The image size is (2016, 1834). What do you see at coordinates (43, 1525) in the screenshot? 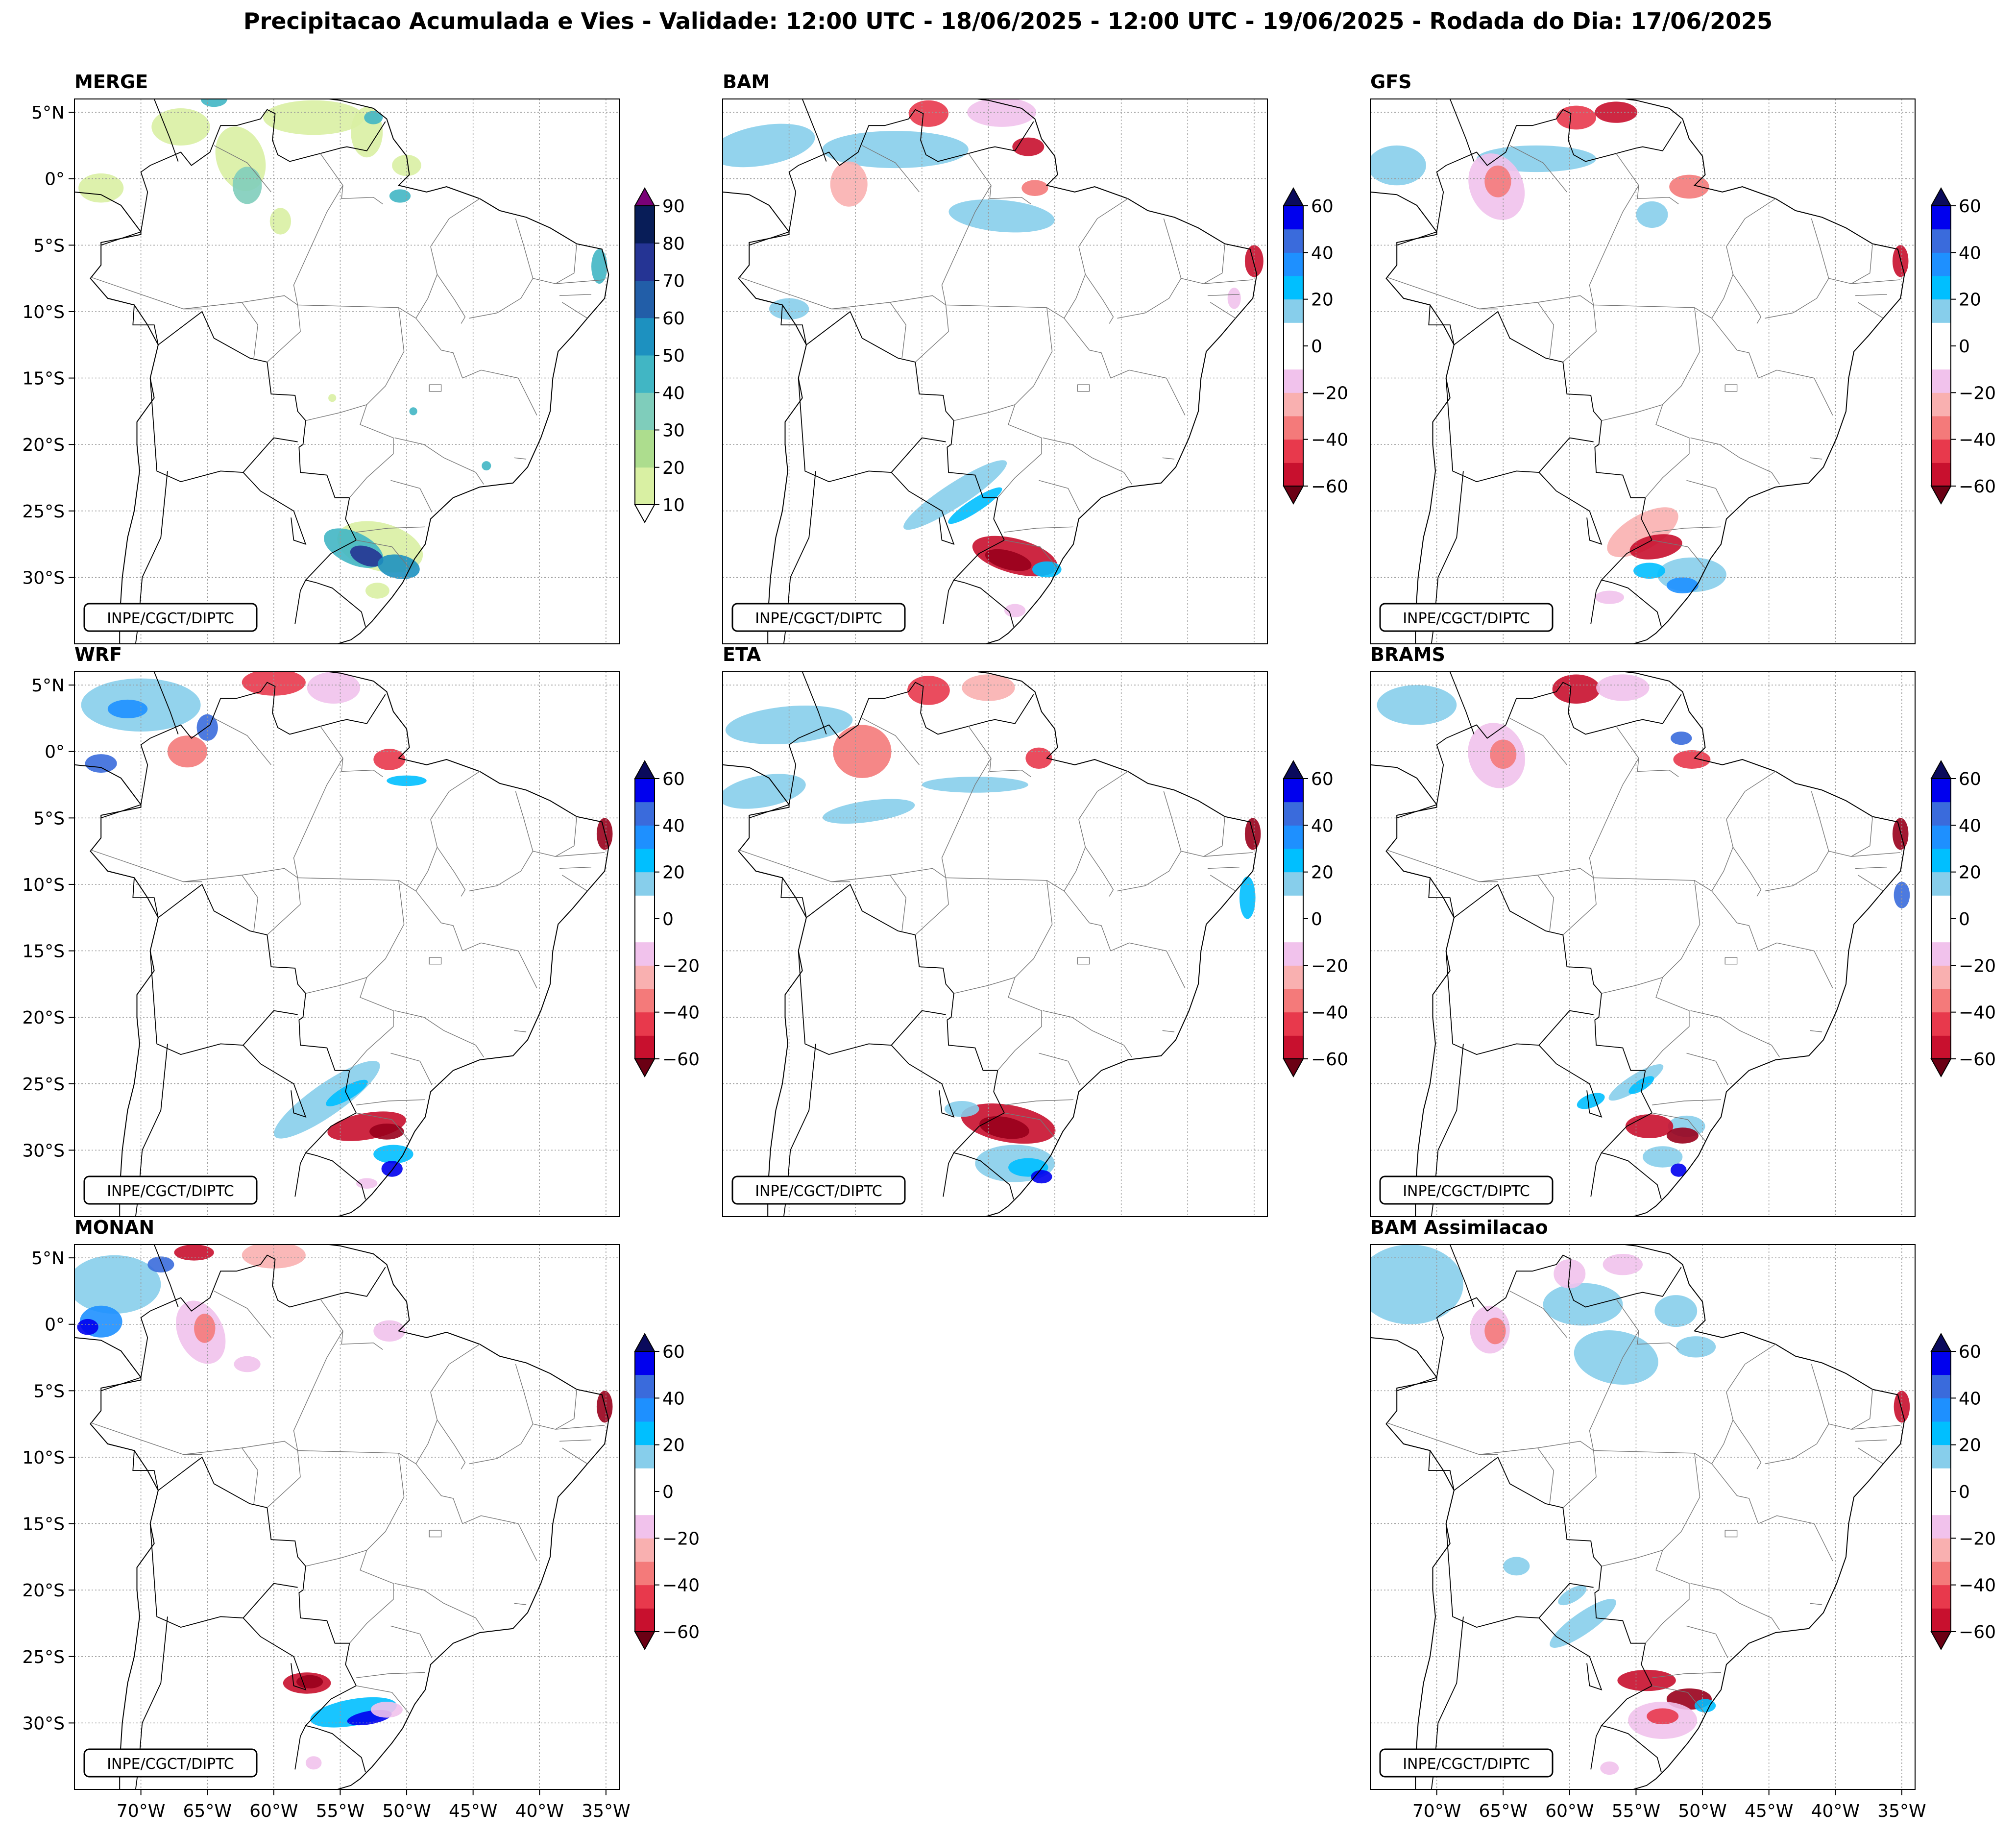
I see `lat-tick-label: 15°S` at bounding box center [43, 1525].